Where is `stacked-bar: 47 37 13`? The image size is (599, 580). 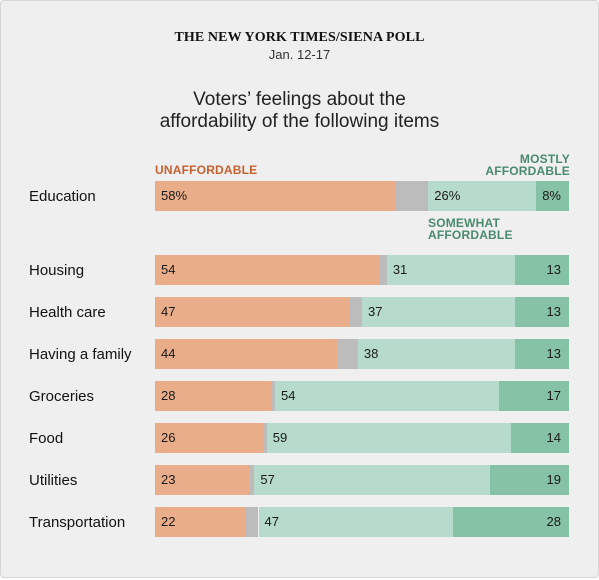
stacked-bar: 47 37 13 is located at coordinates (362, 312).